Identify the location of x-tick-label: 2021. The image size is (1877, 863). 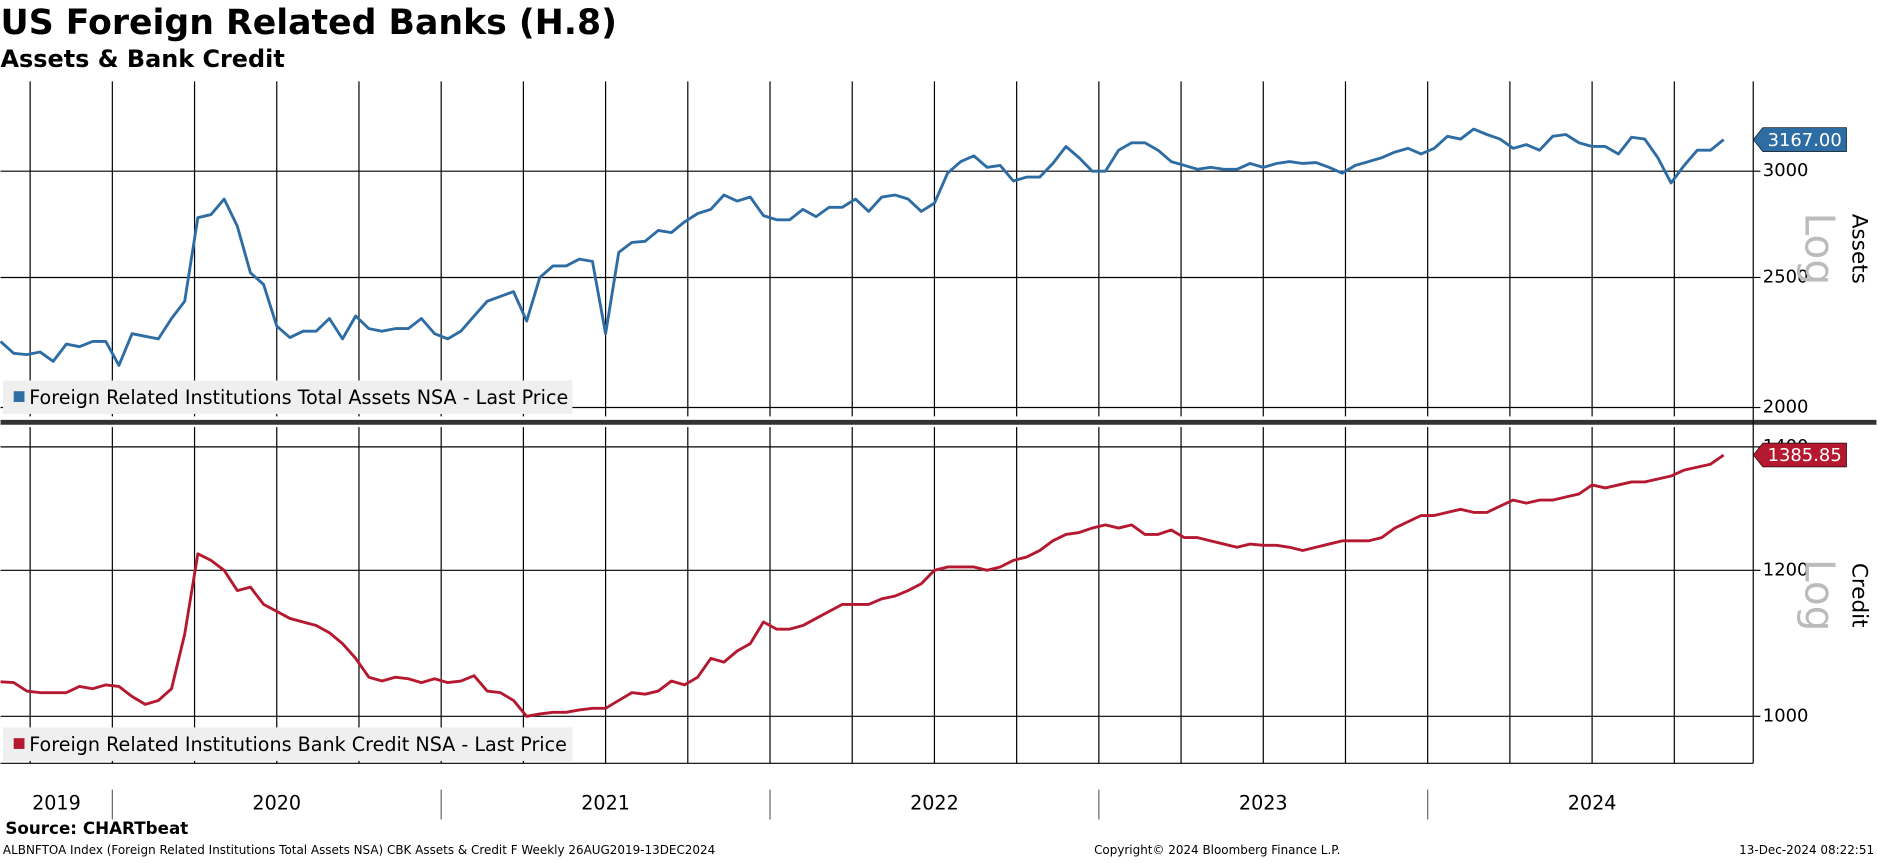
(605, 802).